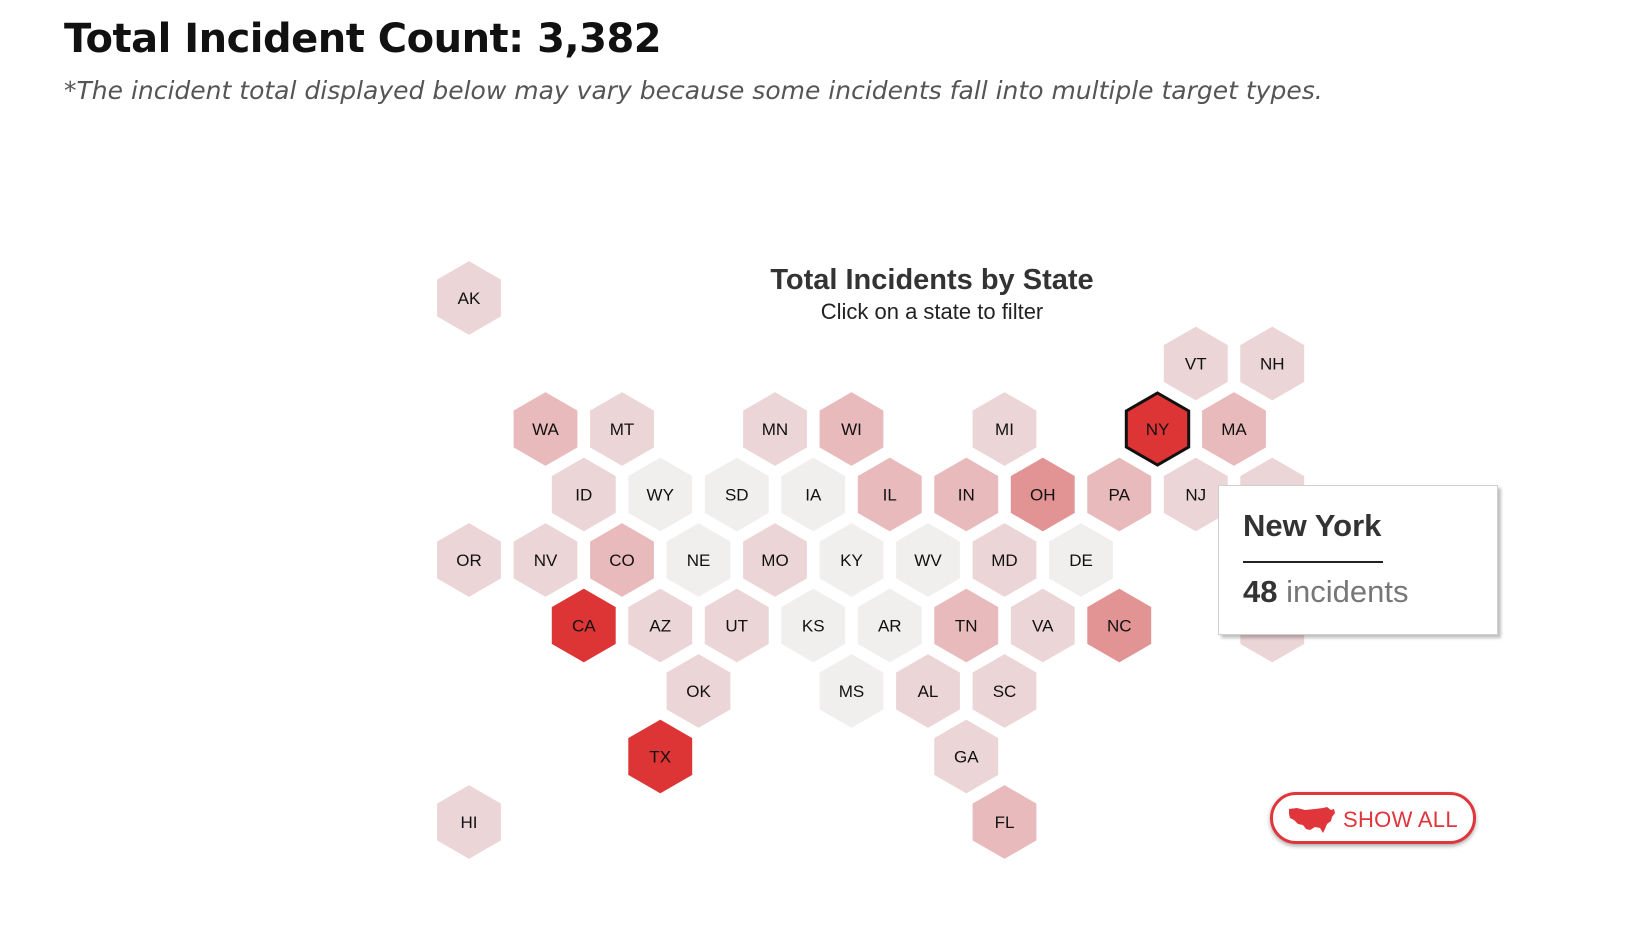 The image size is (1635, 937). I want to click on state-hex-ma: MA, so click(1234, 429).